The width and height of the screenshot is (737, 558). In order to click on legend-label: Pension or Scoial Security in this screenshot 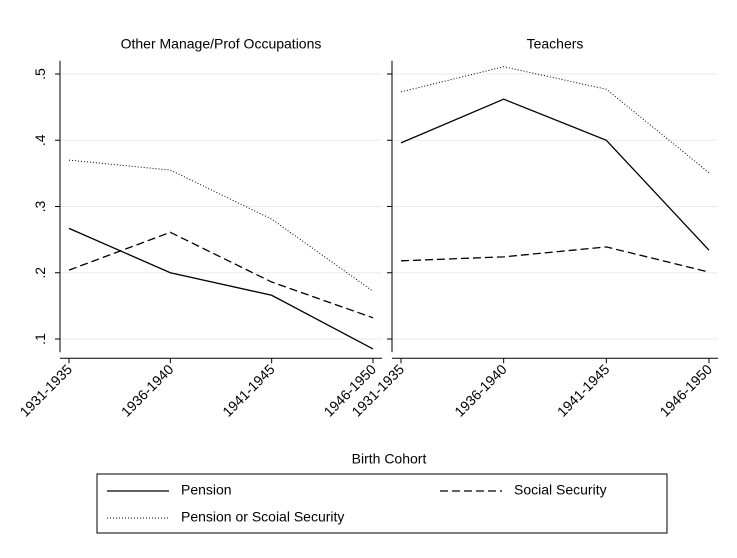, I will do `click(262, 517)`.